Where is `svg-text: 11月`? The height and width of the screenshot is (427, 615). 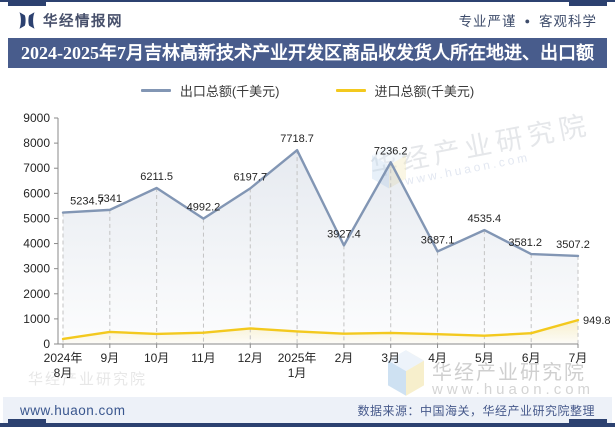
svg-text: 11月 is located at coordinates (203, 358).